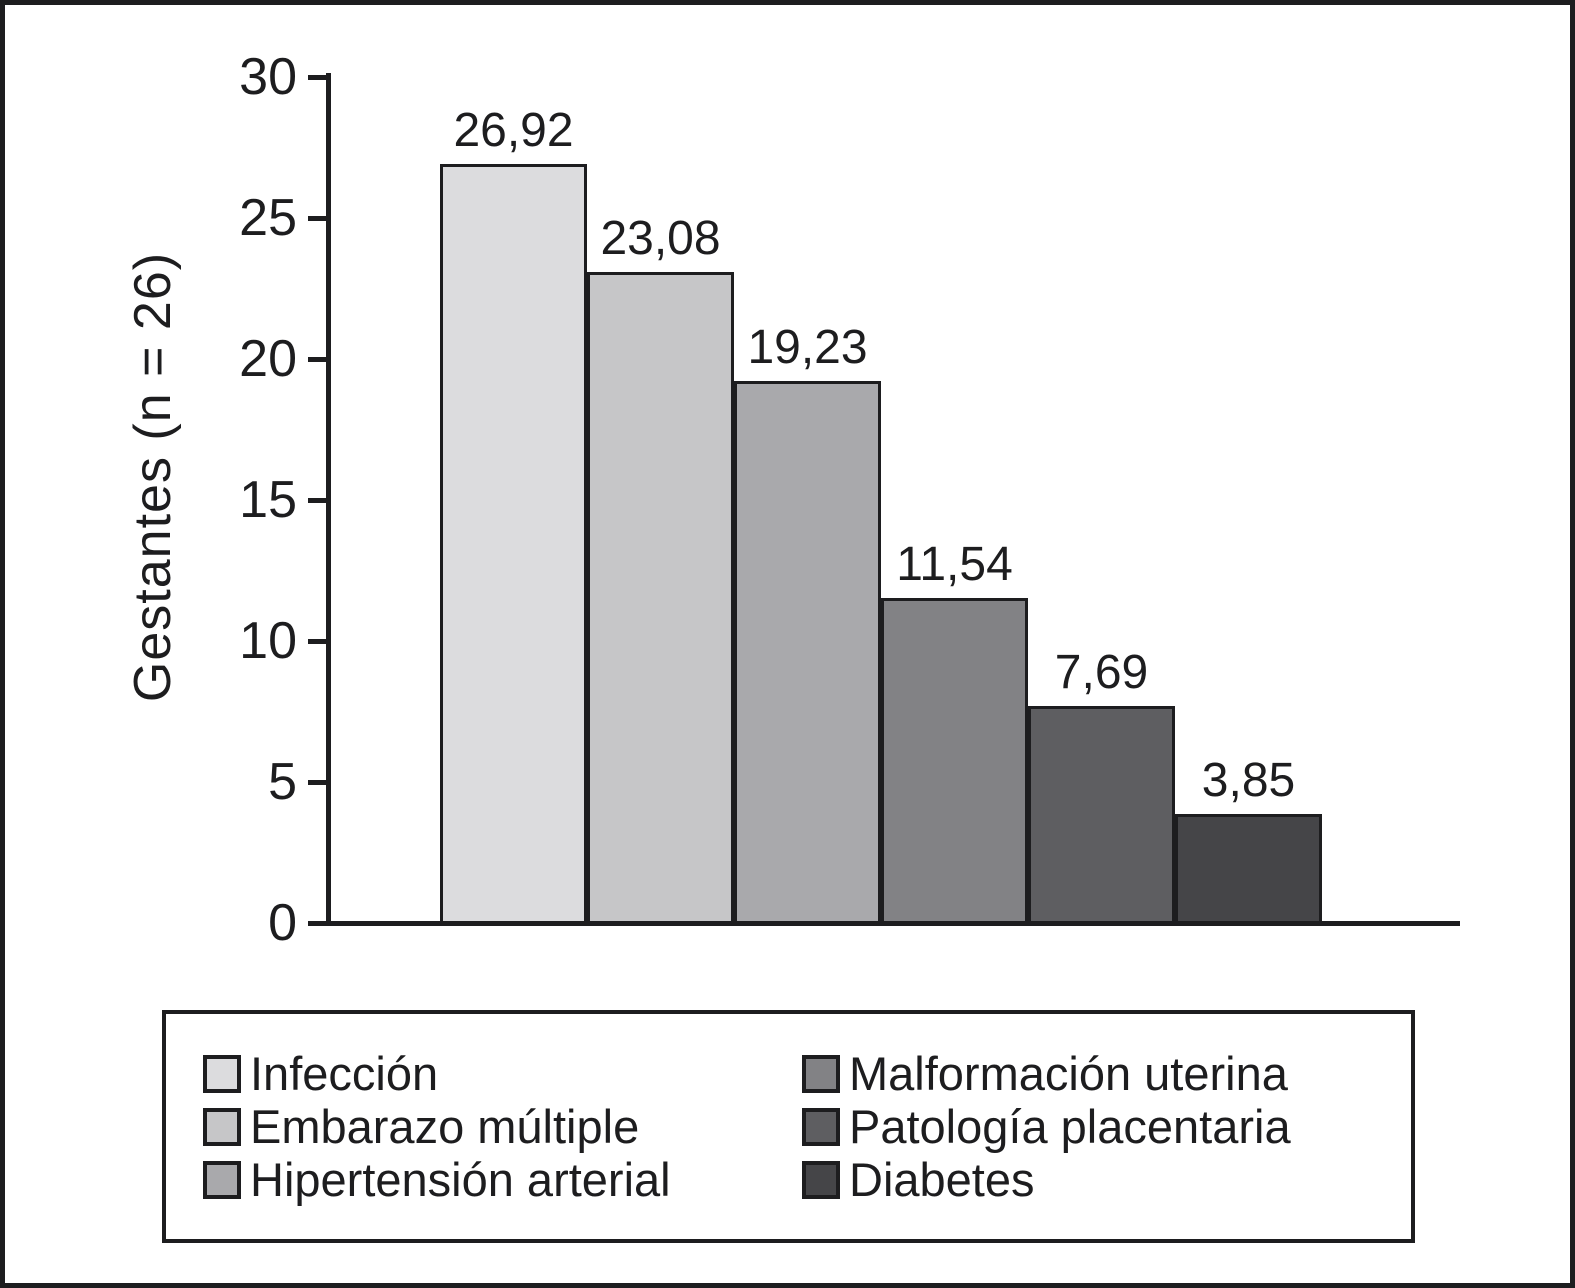 This screenshot has height=1288, width=1575. What do you see at coordinates (268, 500) in the screenshot?
I see `y-tick-label: 15` at bounding box center [268, 500].